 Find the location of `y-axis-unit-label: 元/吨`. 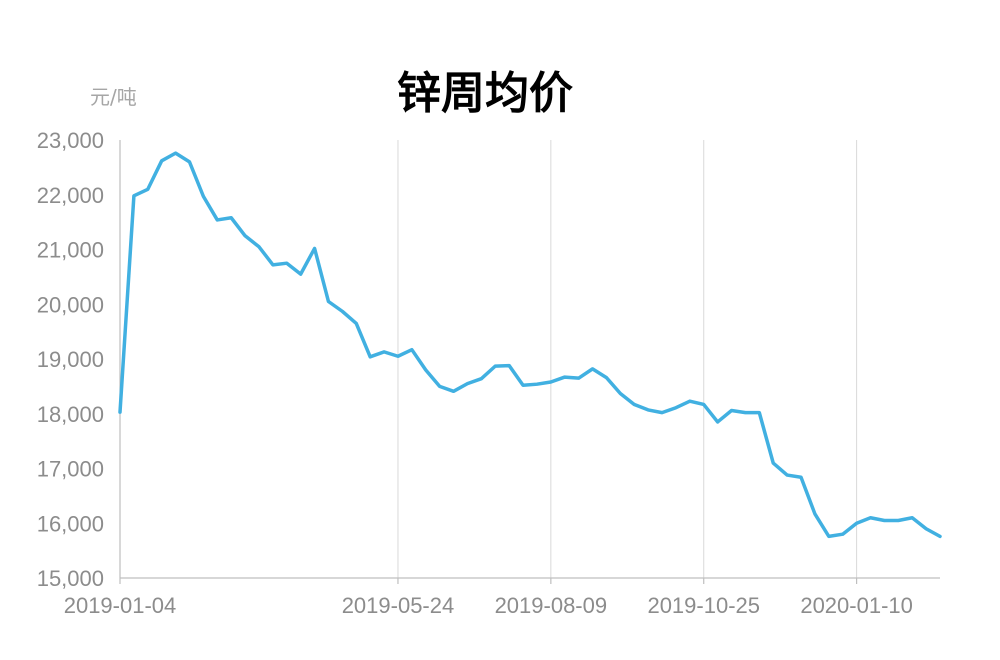

y-axis-unit-label: 元/吨 is located at coordinates (113, 97).